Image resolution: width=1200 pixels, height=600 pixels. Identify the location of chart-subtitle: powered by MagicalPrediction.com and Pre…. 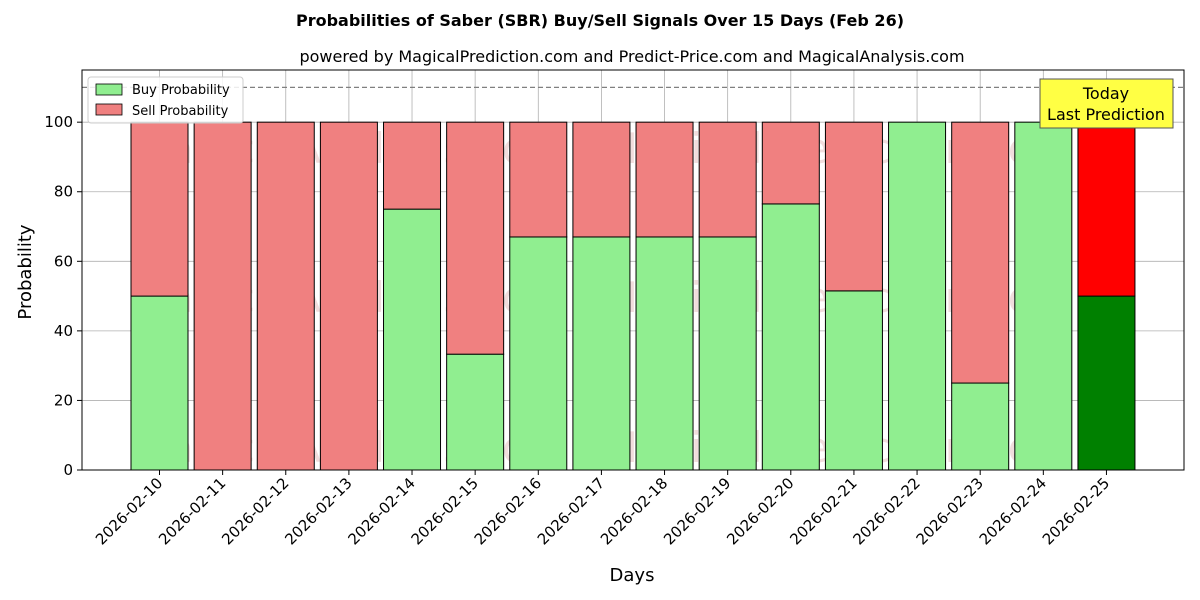
(631, 56).